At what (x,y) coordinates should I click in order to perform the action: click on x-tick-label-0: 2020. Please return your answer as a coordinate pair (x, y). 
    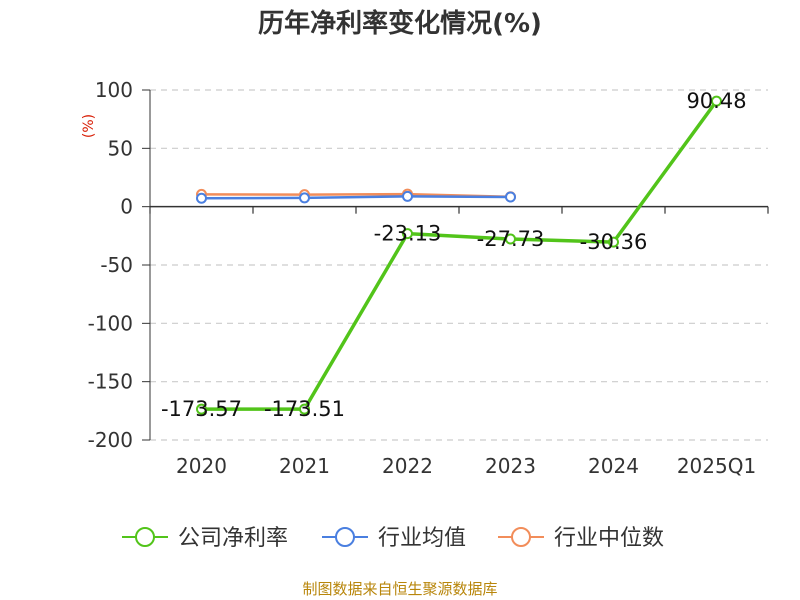
    Looking at the image, I should click on (201, 466).